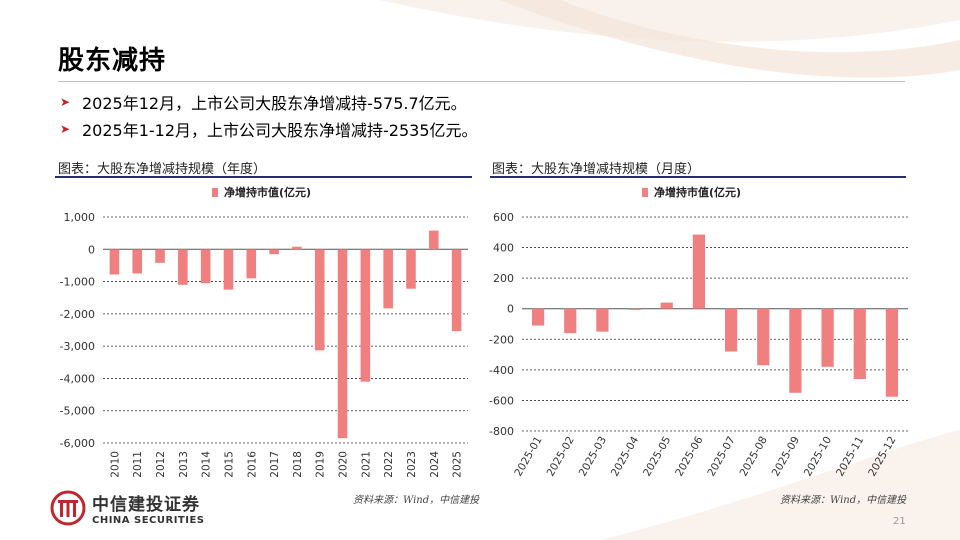 The width and height of the screenshot is (960, 540). What do you see at coordinates (280, 130) in the screenshot?
I see `bullet-text: 2025年1-12月，上市公司大股东净增减持-2535亿元。` at bounding box center [280, 130].